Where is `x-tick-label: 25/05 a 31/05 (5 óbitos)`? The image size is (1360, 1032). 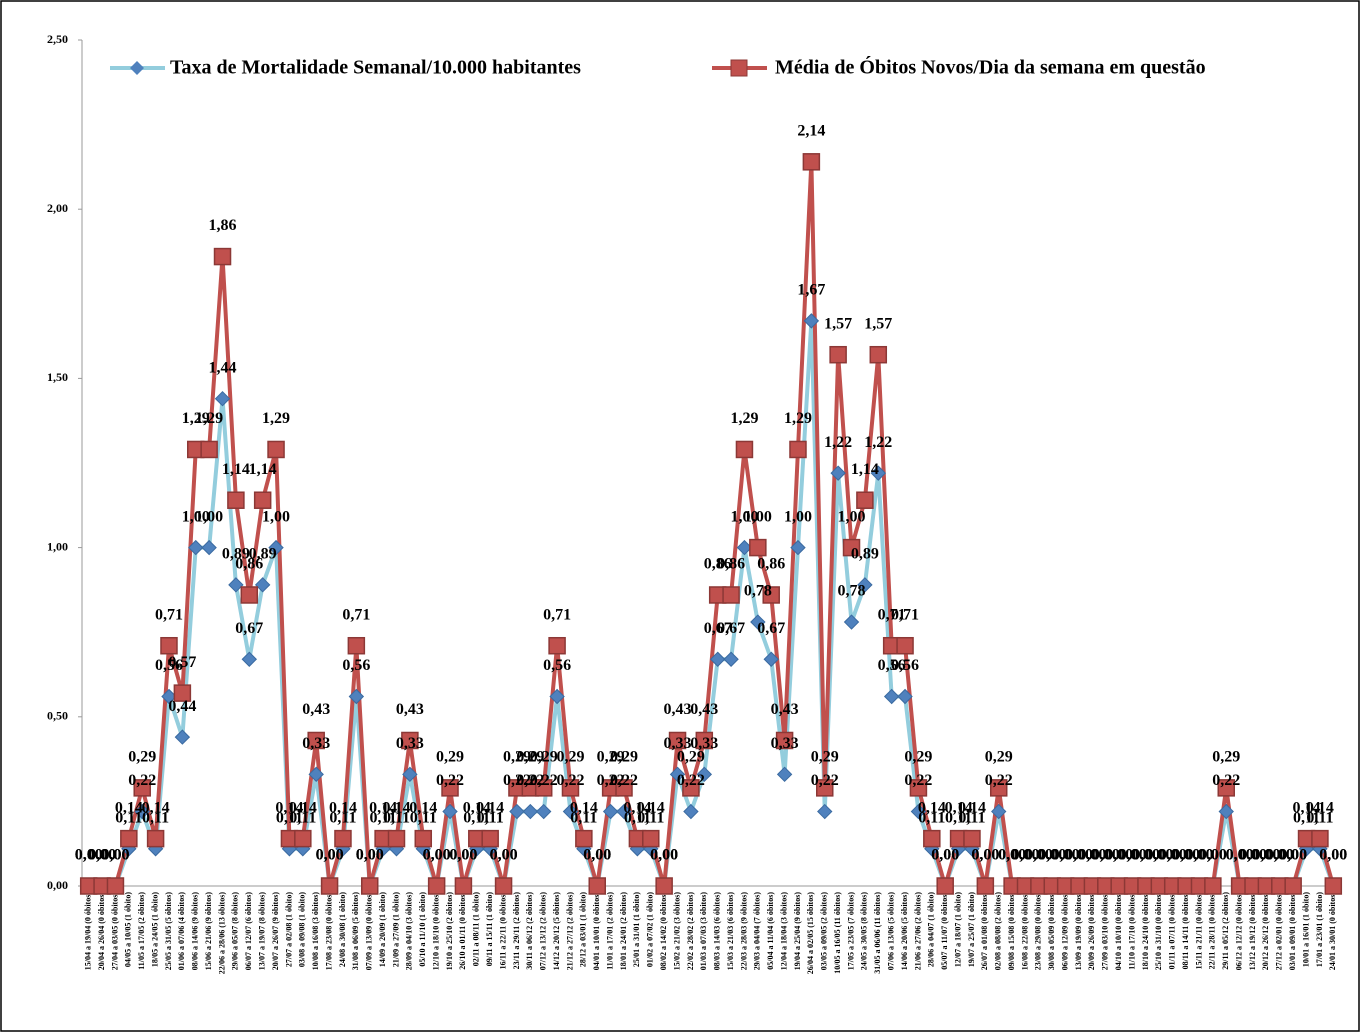
x-tick-label: 25/05 a 31/05 (5 óbitos) is located at coordinates (168, 931).